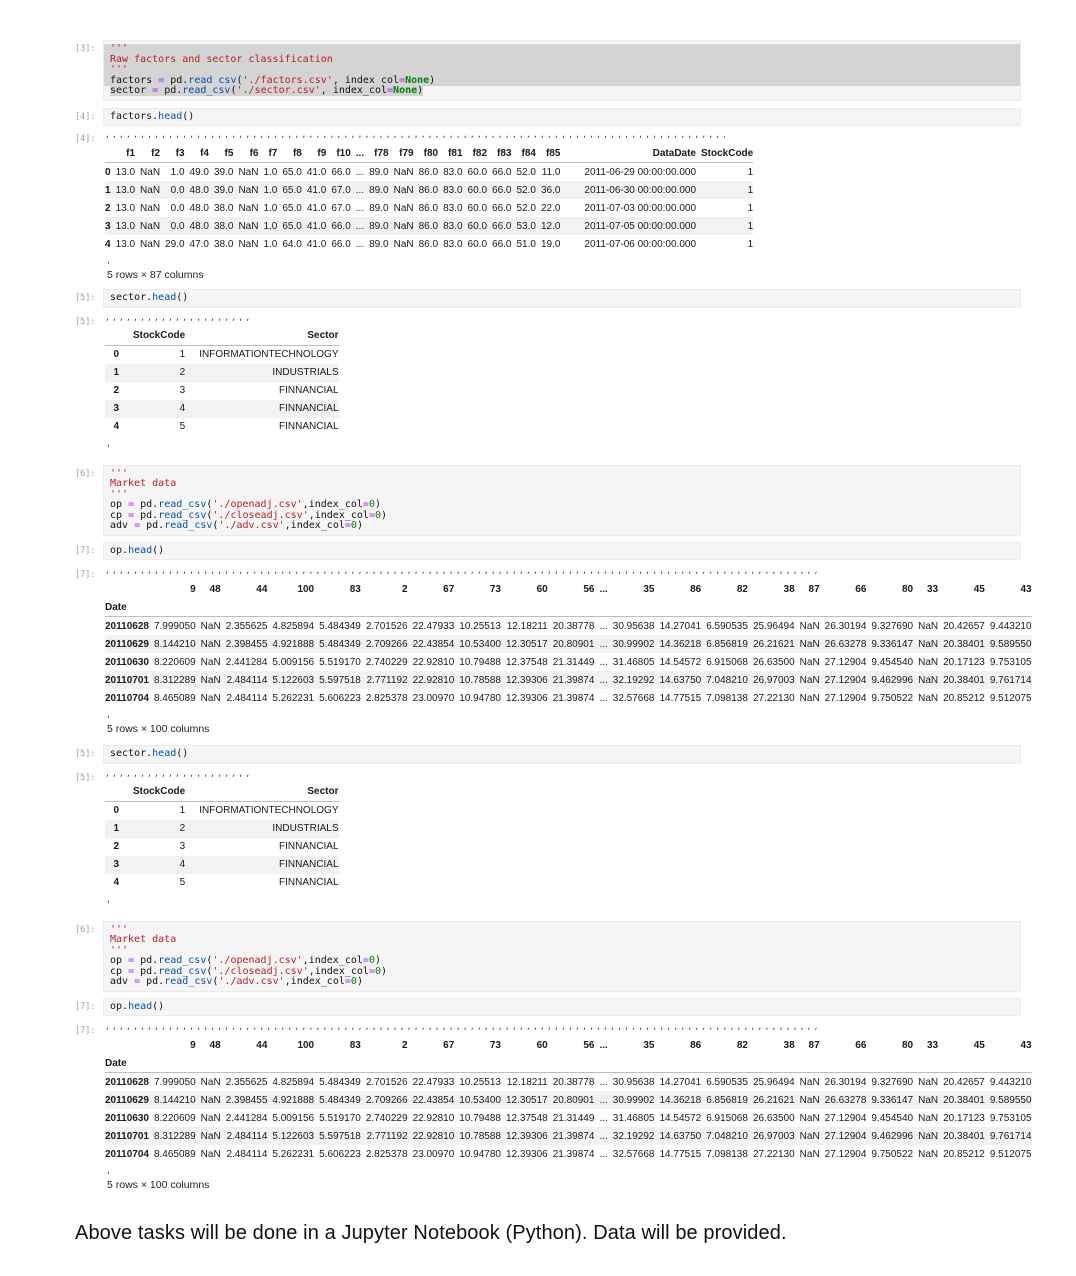 The image size is (1076, 1276). Describe the element at coordinates (262, 336) in the screenshot. I see `column-header: Sector` at that location.